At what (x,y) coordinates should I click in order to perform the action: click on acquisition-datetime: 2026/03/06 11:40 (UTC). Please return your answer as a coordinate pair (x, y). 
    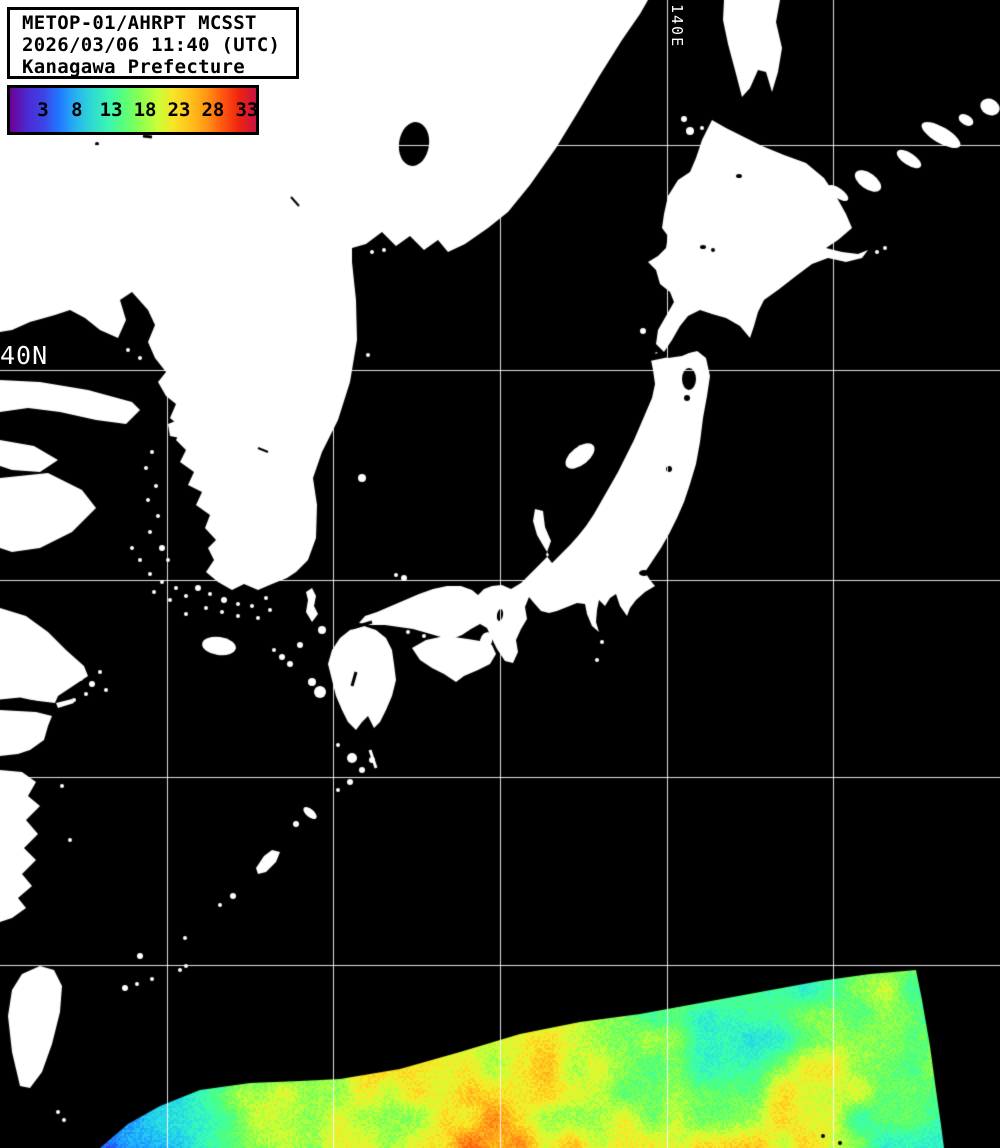
    Looking at the image, I should click on (151, 45).